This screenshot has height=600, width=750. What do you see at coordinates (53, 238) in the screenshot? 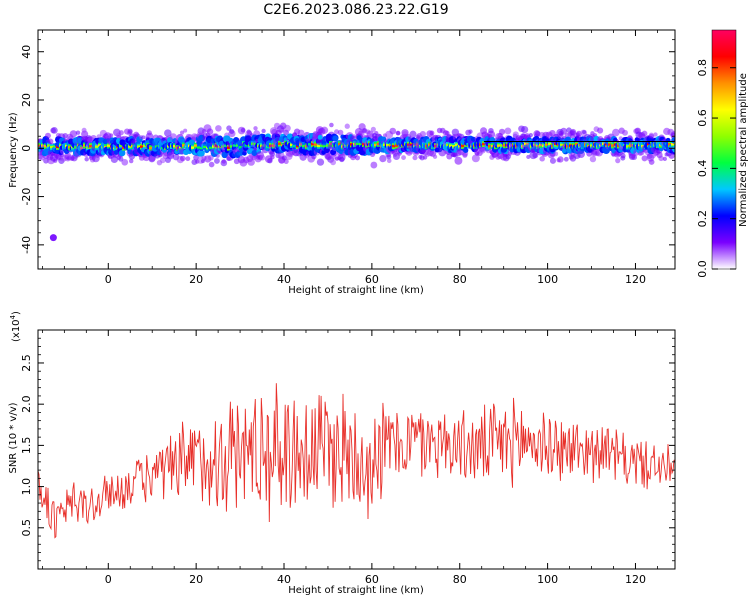
I see `outlier-point` at bounding box center [53, 238].